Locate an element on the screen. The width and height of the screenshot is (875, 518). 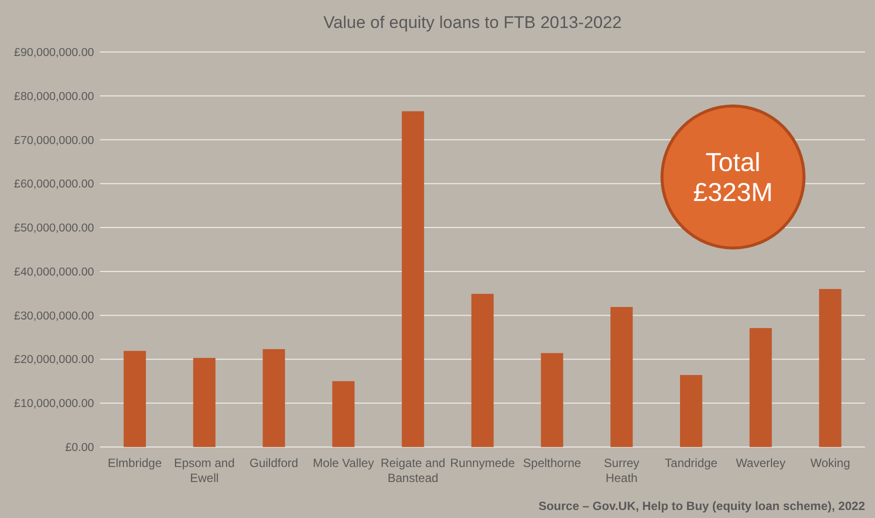
y-tick-label: £10,000,000.00 is located at coordinates (54, 404).